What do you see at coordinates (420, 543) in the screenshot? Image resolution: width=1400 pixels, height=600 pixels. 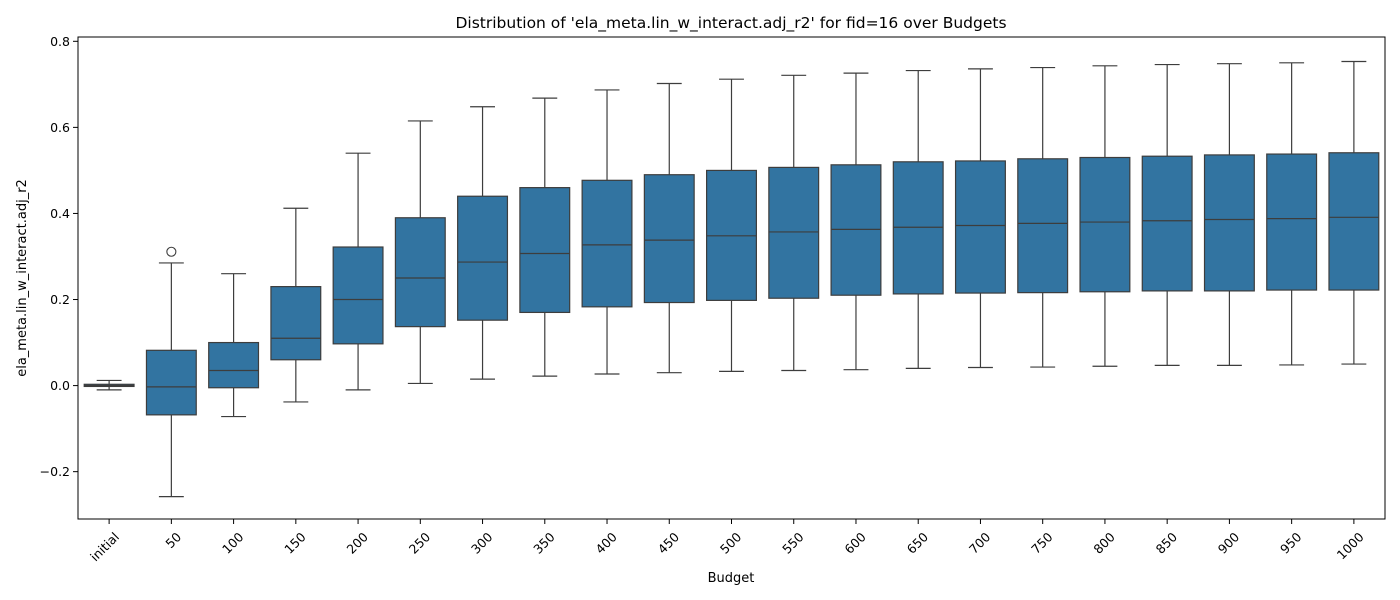 I see `x-tick-label: 250` at bounding box center [420, 543].